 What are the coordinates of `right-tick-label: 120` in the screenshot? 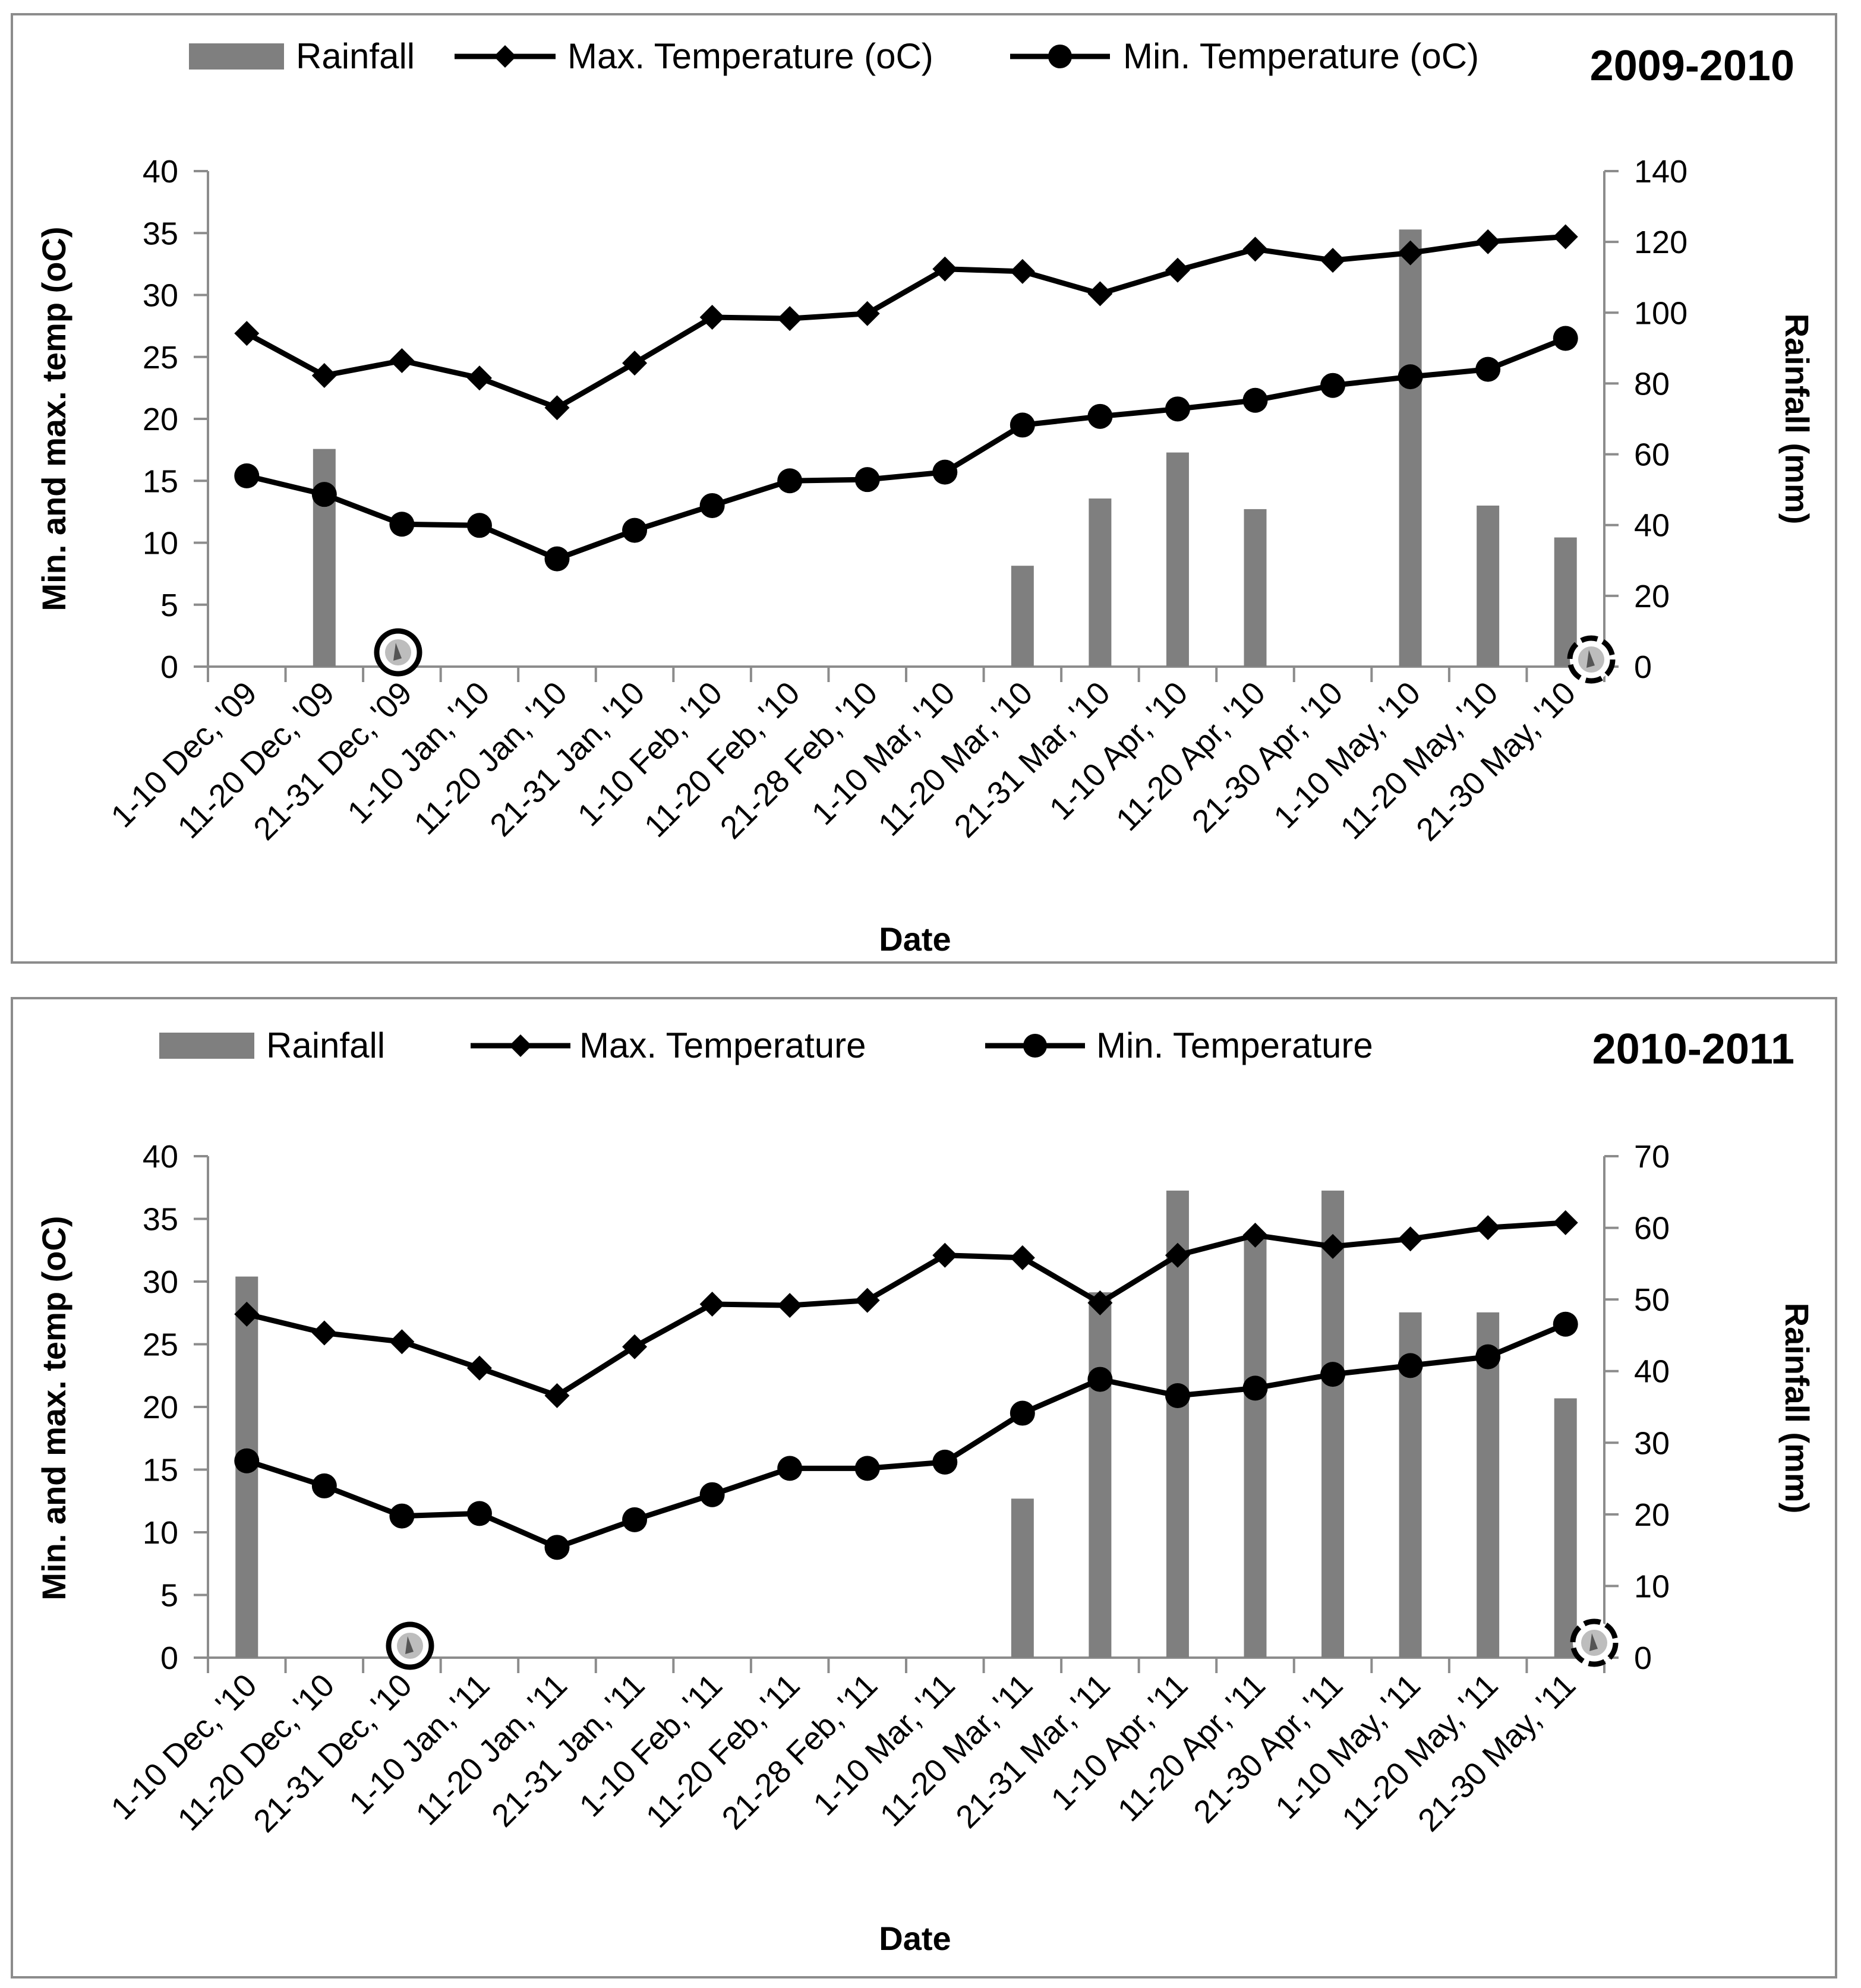 It's located at (1661, 242).